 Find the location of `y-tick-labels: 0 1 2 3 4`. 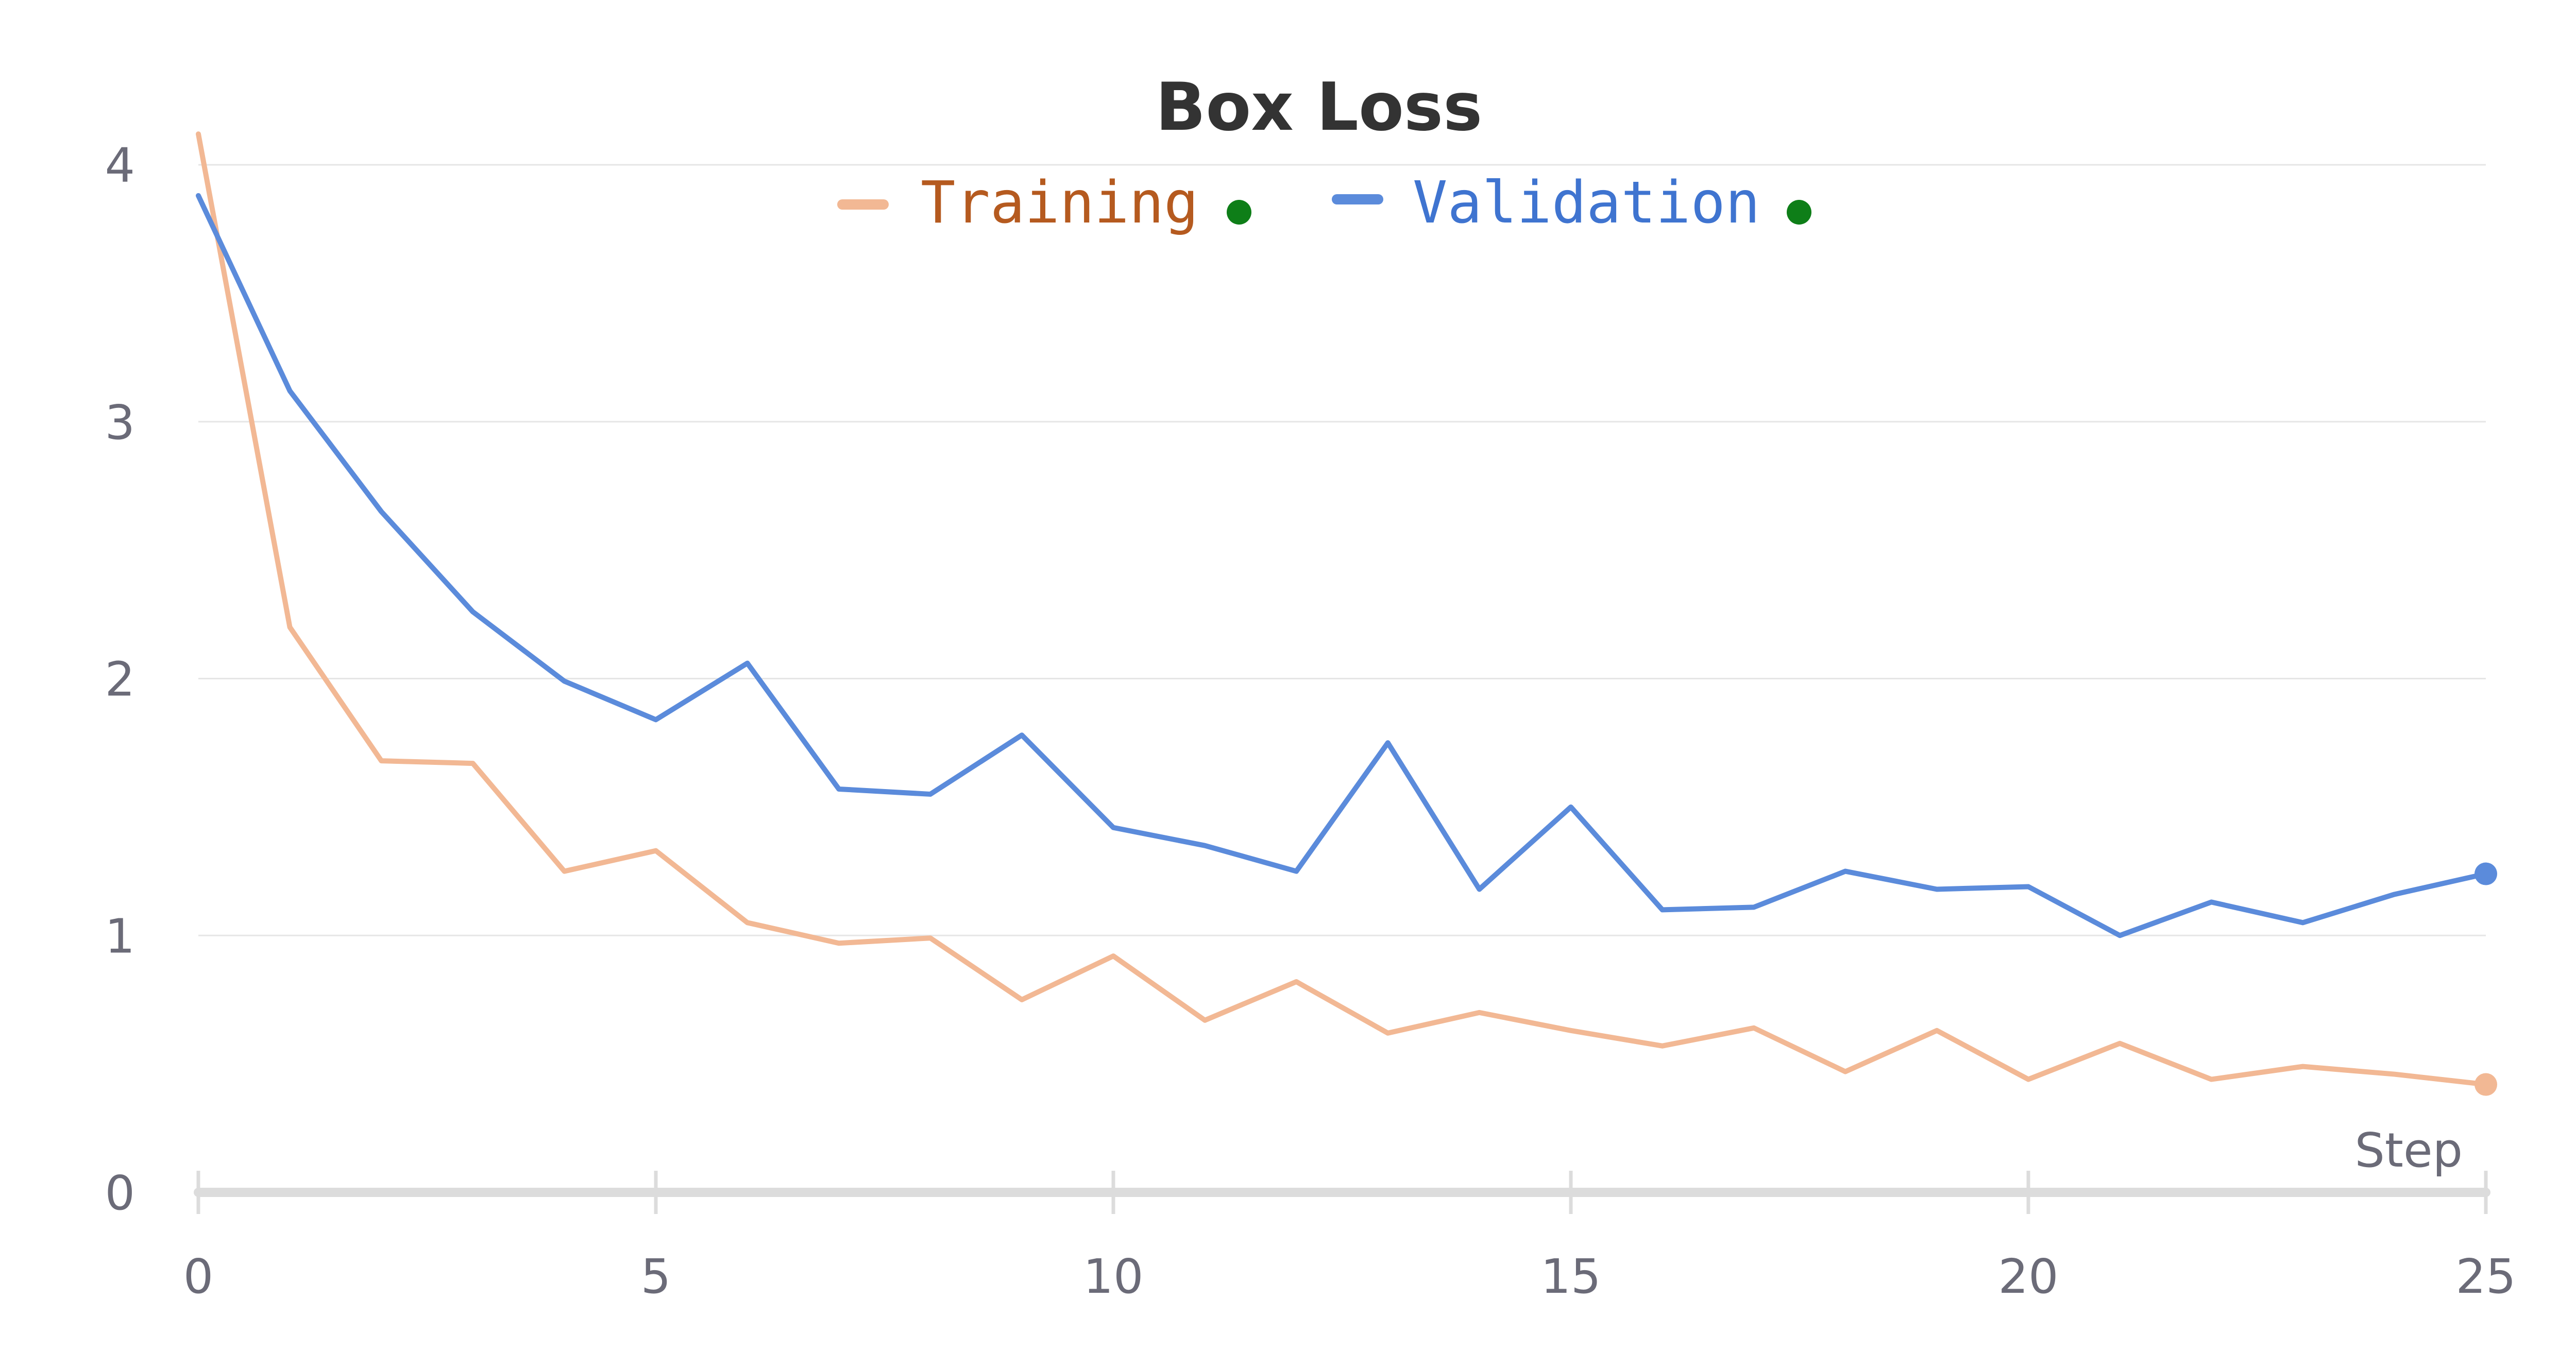

y-tick-labels: 0 1 2 3 4 is located at coordinates (120, 679).